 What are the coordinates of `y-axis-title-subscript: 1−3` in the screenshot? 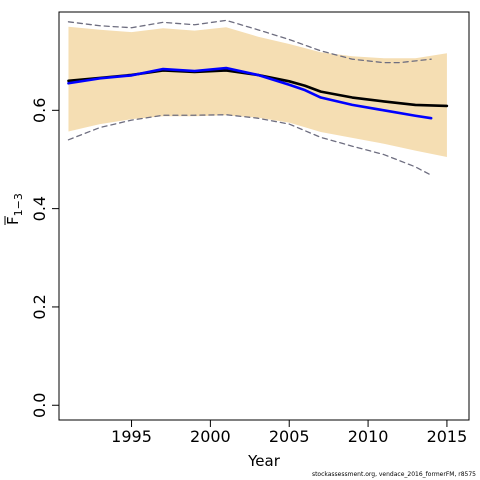 It's located at (18, 204).